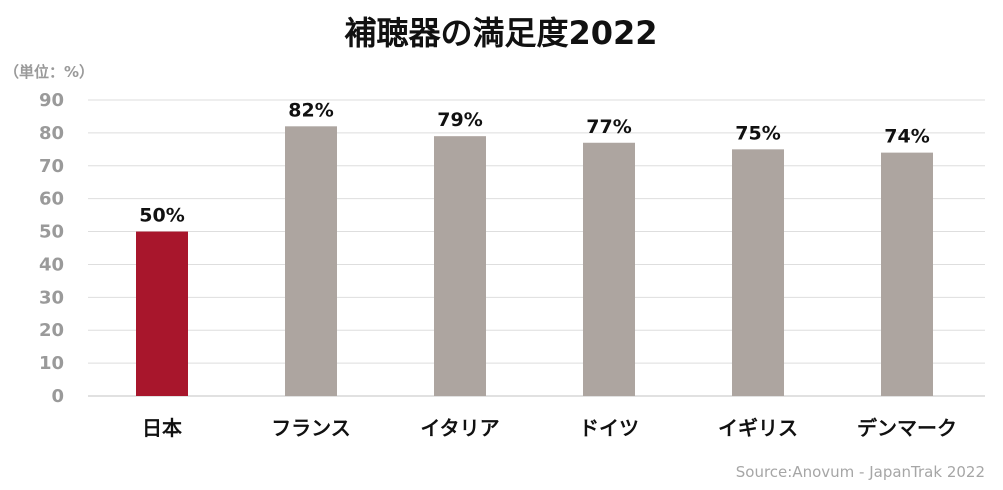  I want to click on x-tick-label: デンマーク, so click(907, 428).